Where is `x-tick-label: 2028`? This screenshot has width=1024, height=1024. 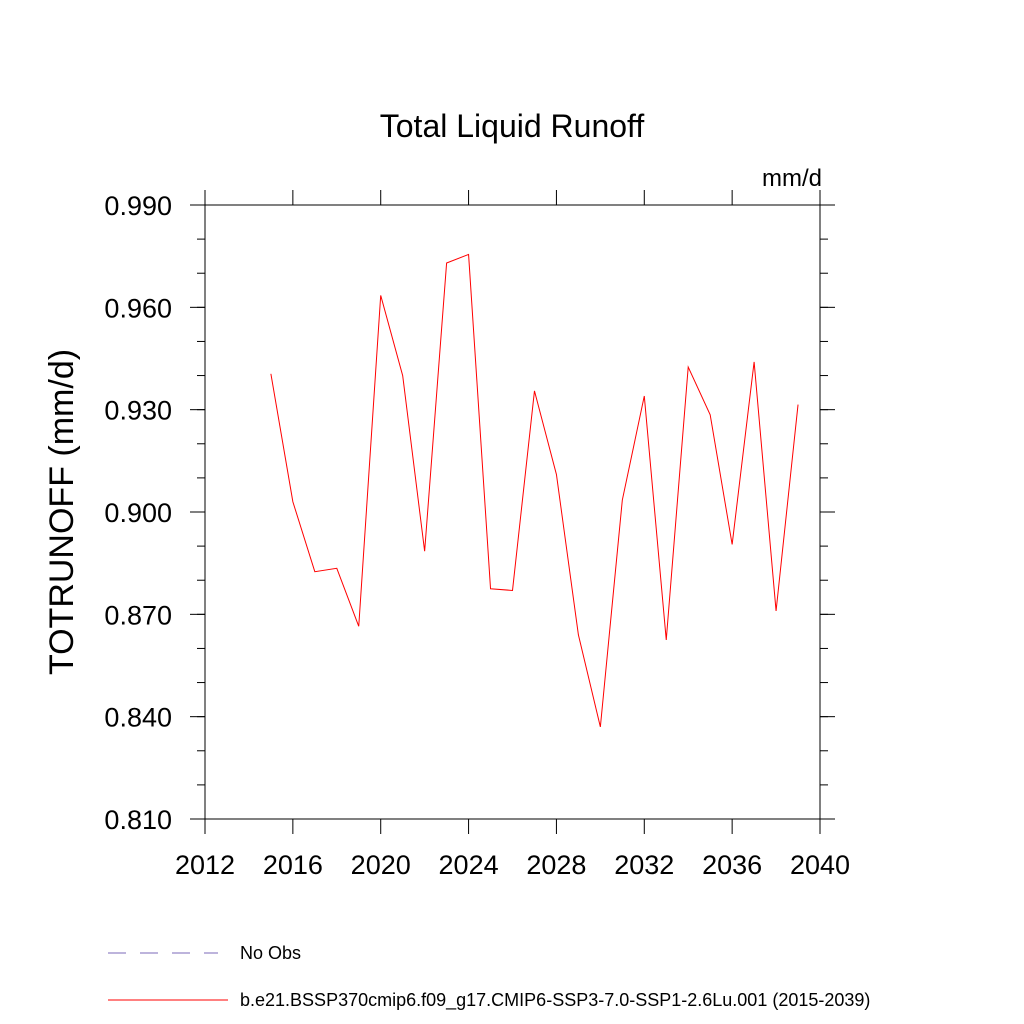
x-tick-label: 2028 is located at coordinates (556, 865).